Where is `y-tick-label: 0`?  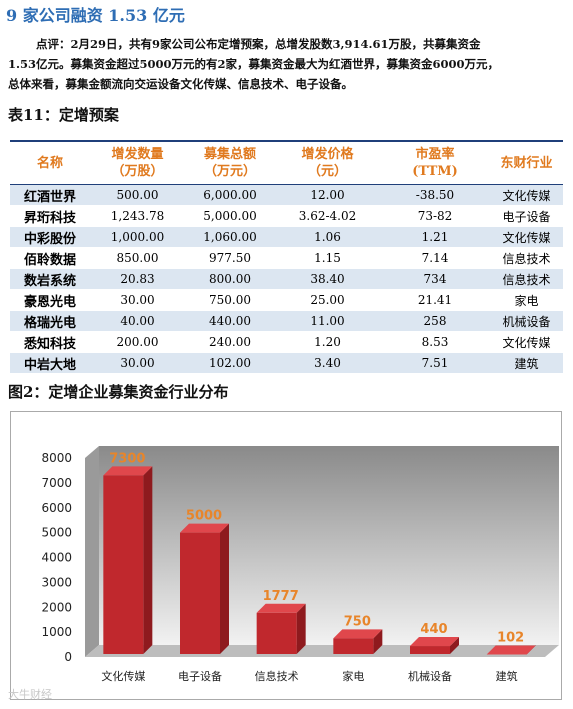 y-tick-label: 0 is located at coordinates (68, 657).